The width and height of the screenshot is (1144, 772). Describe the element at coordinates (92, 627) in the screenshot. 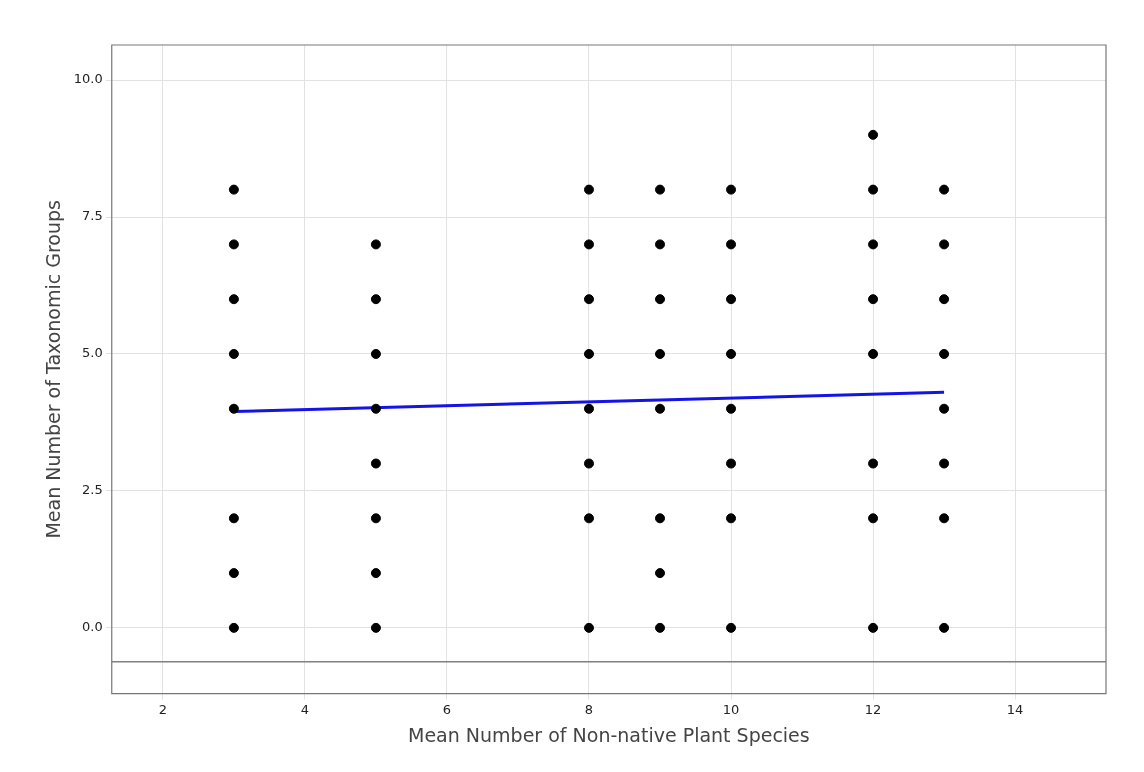

I see `y-tick-label: 0.0` at that location.